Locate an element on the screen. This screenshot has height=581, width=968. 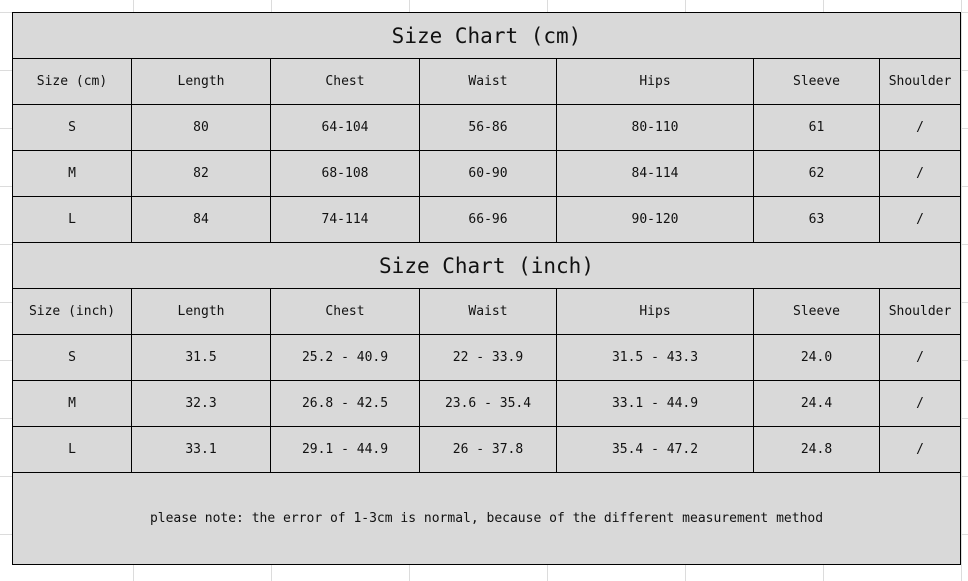
table-cell: 33.1 - 44.9 is located at coordinates (655, 403).